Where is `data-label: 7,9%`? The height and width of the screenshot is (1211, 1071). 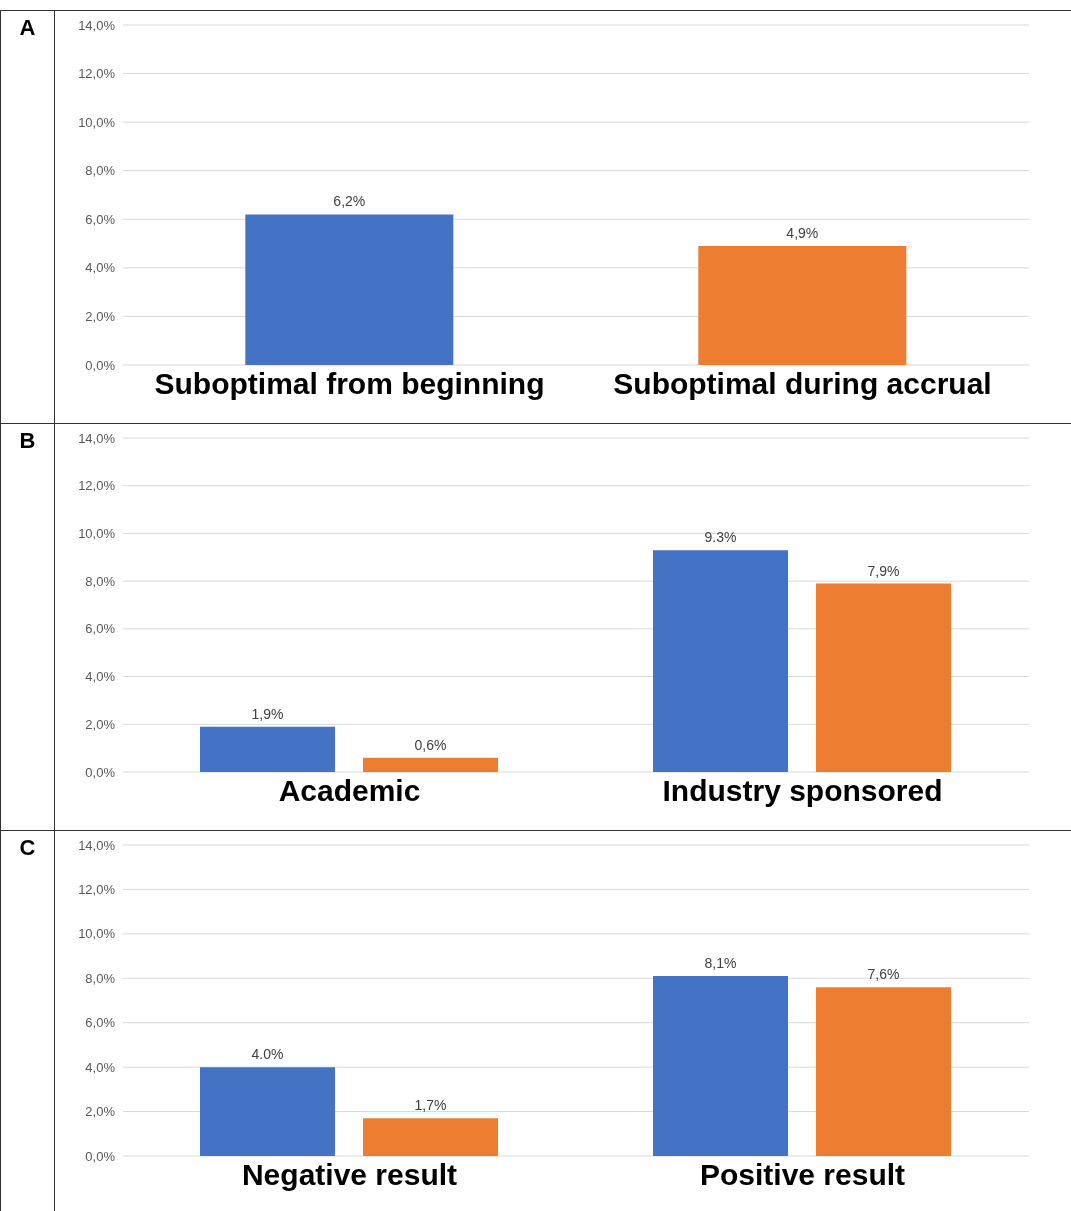 data-label: 7,9% is located at coordinates (883, 570).